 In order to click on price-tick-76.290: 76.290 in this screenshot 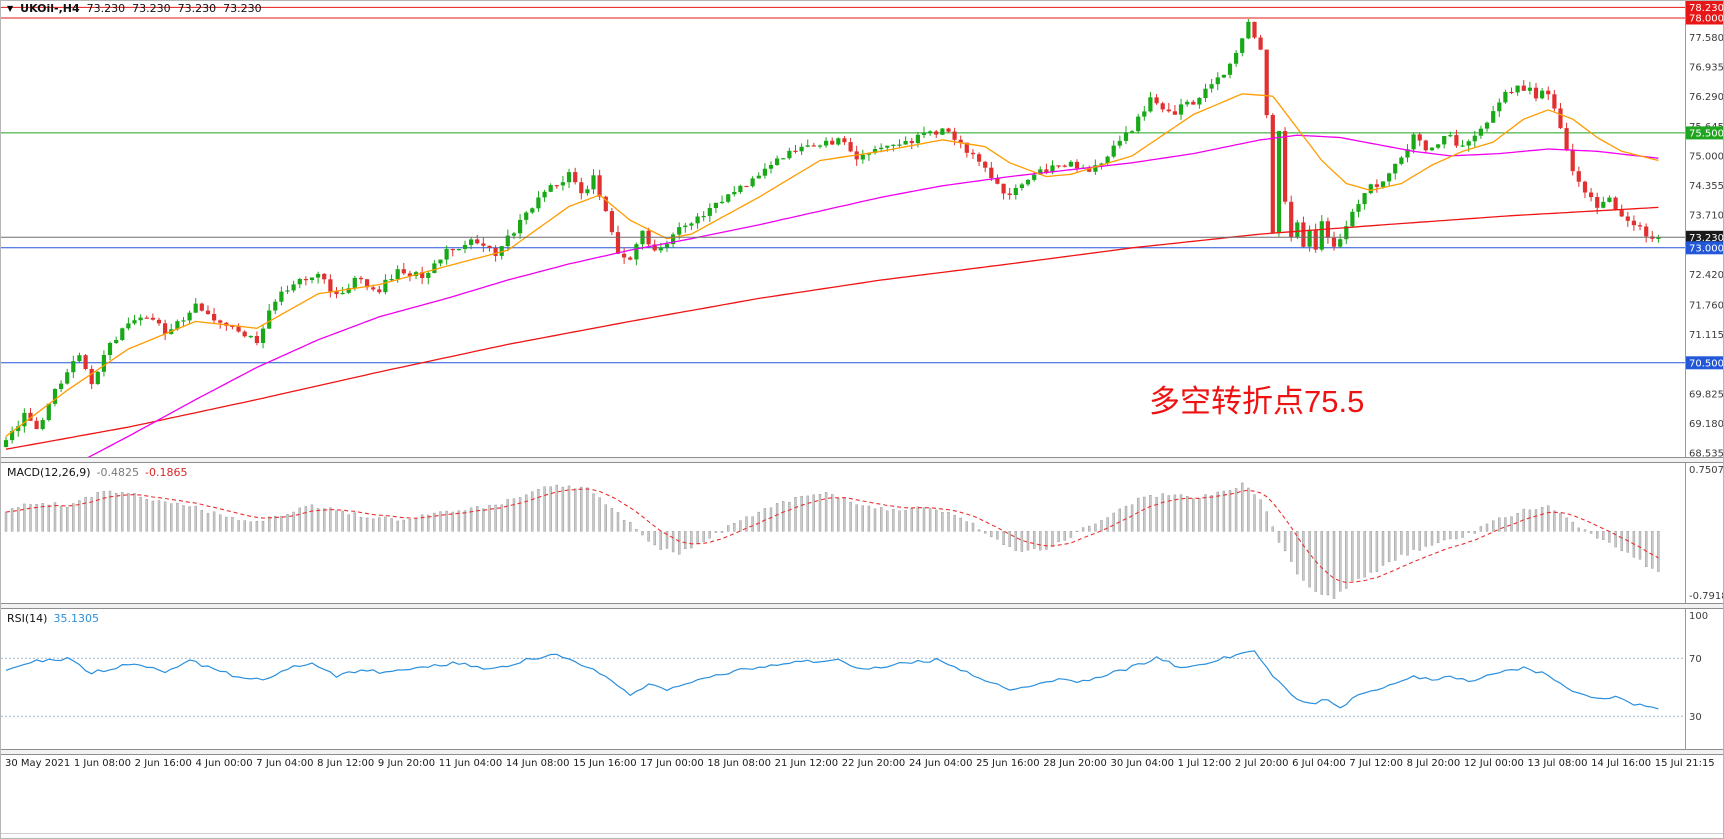, I will do `click(1706, 97)`.